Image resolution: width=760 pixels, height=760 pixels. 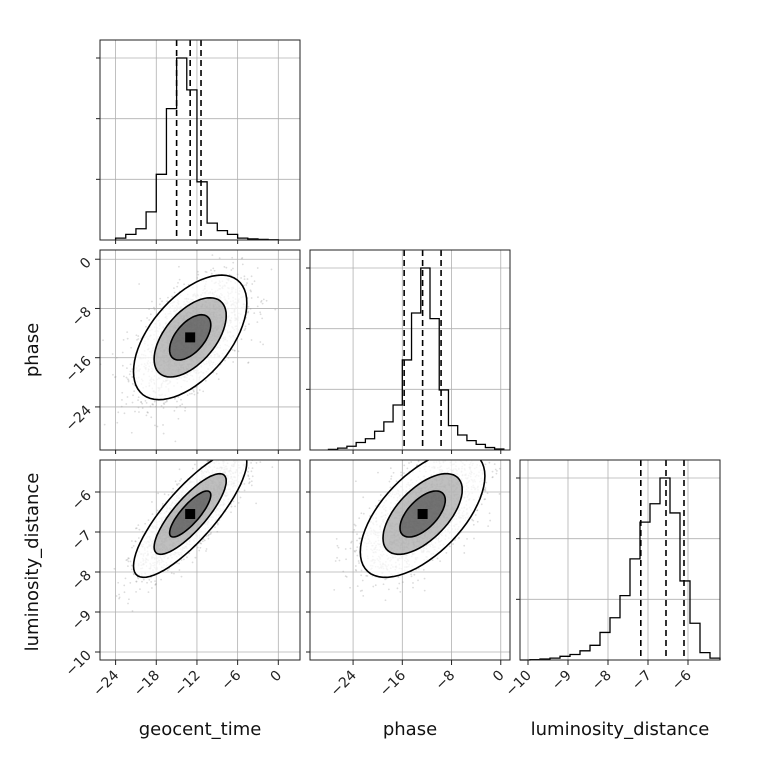 I want to click on histogram-panel-geocent_time, so click(x=200, y=140).